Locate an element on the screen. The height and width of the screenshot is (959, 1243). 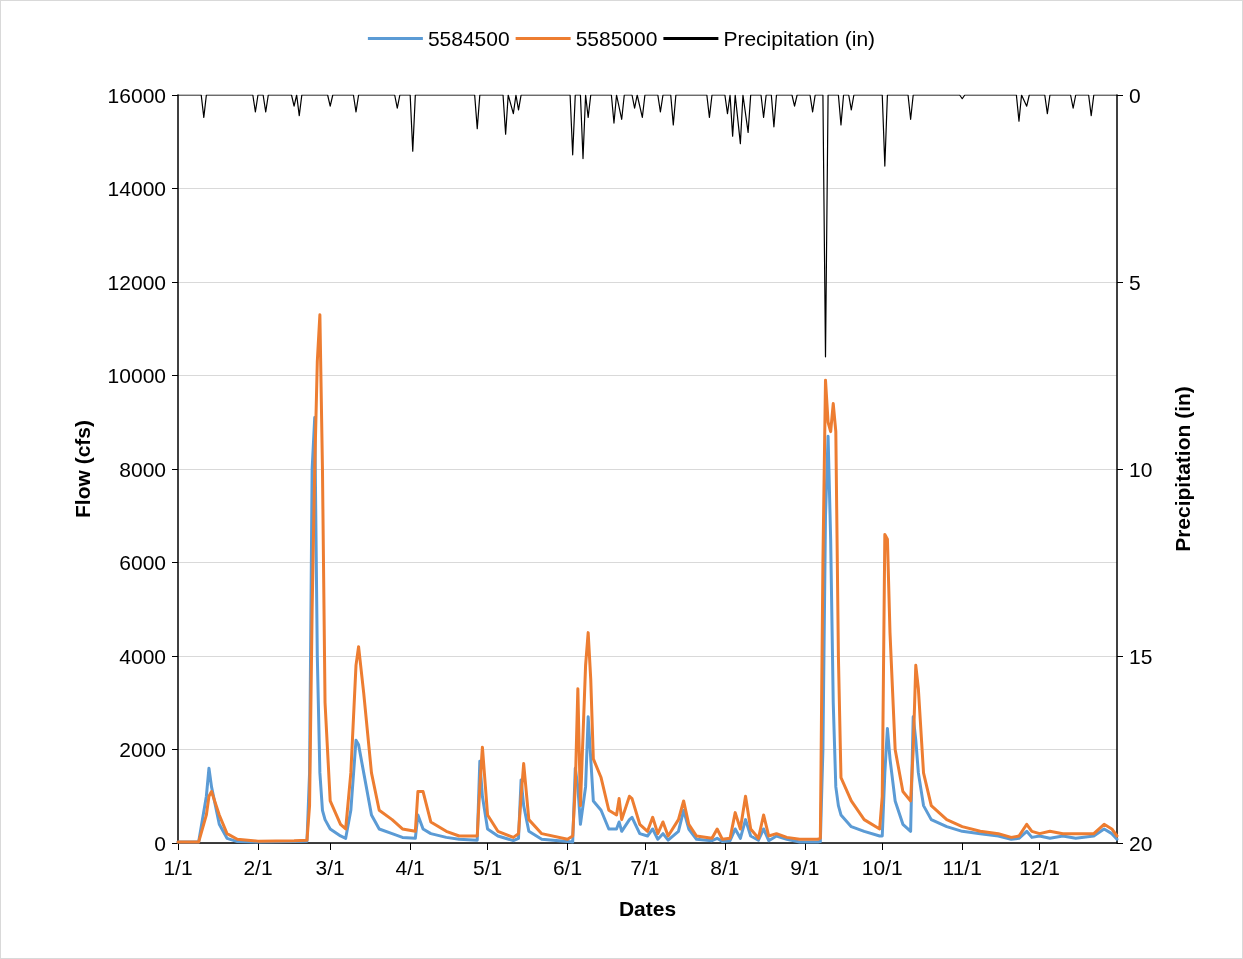
y-tick-label: 16000 is located at coordinates (136, 95).